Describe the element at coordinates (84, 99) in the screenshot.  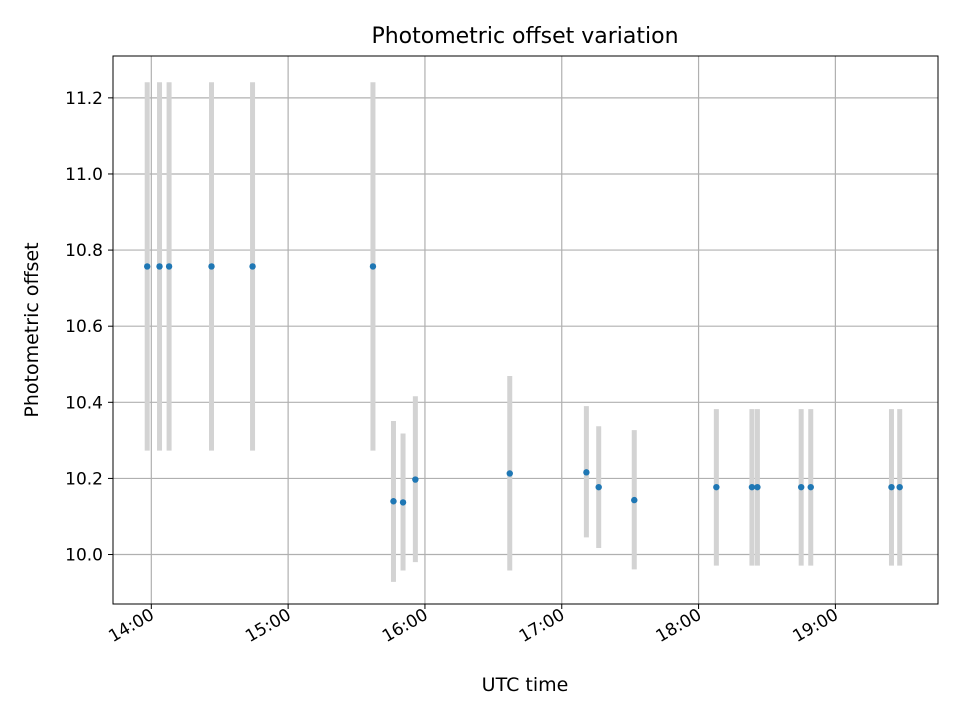
I see `y-tick-label: 11.2` at that location.